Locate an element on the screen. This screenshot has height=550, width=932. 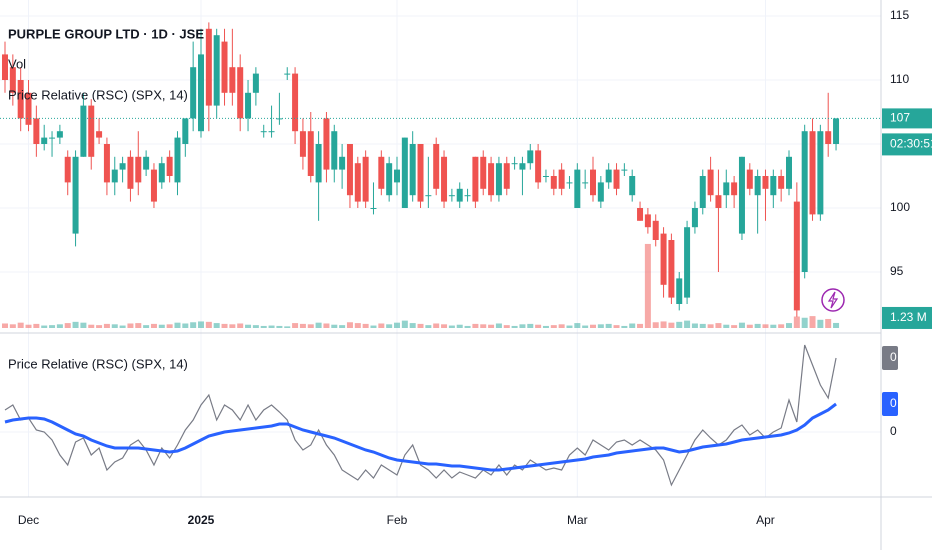
last-price-label-bg is located at coordinates (907, 118).